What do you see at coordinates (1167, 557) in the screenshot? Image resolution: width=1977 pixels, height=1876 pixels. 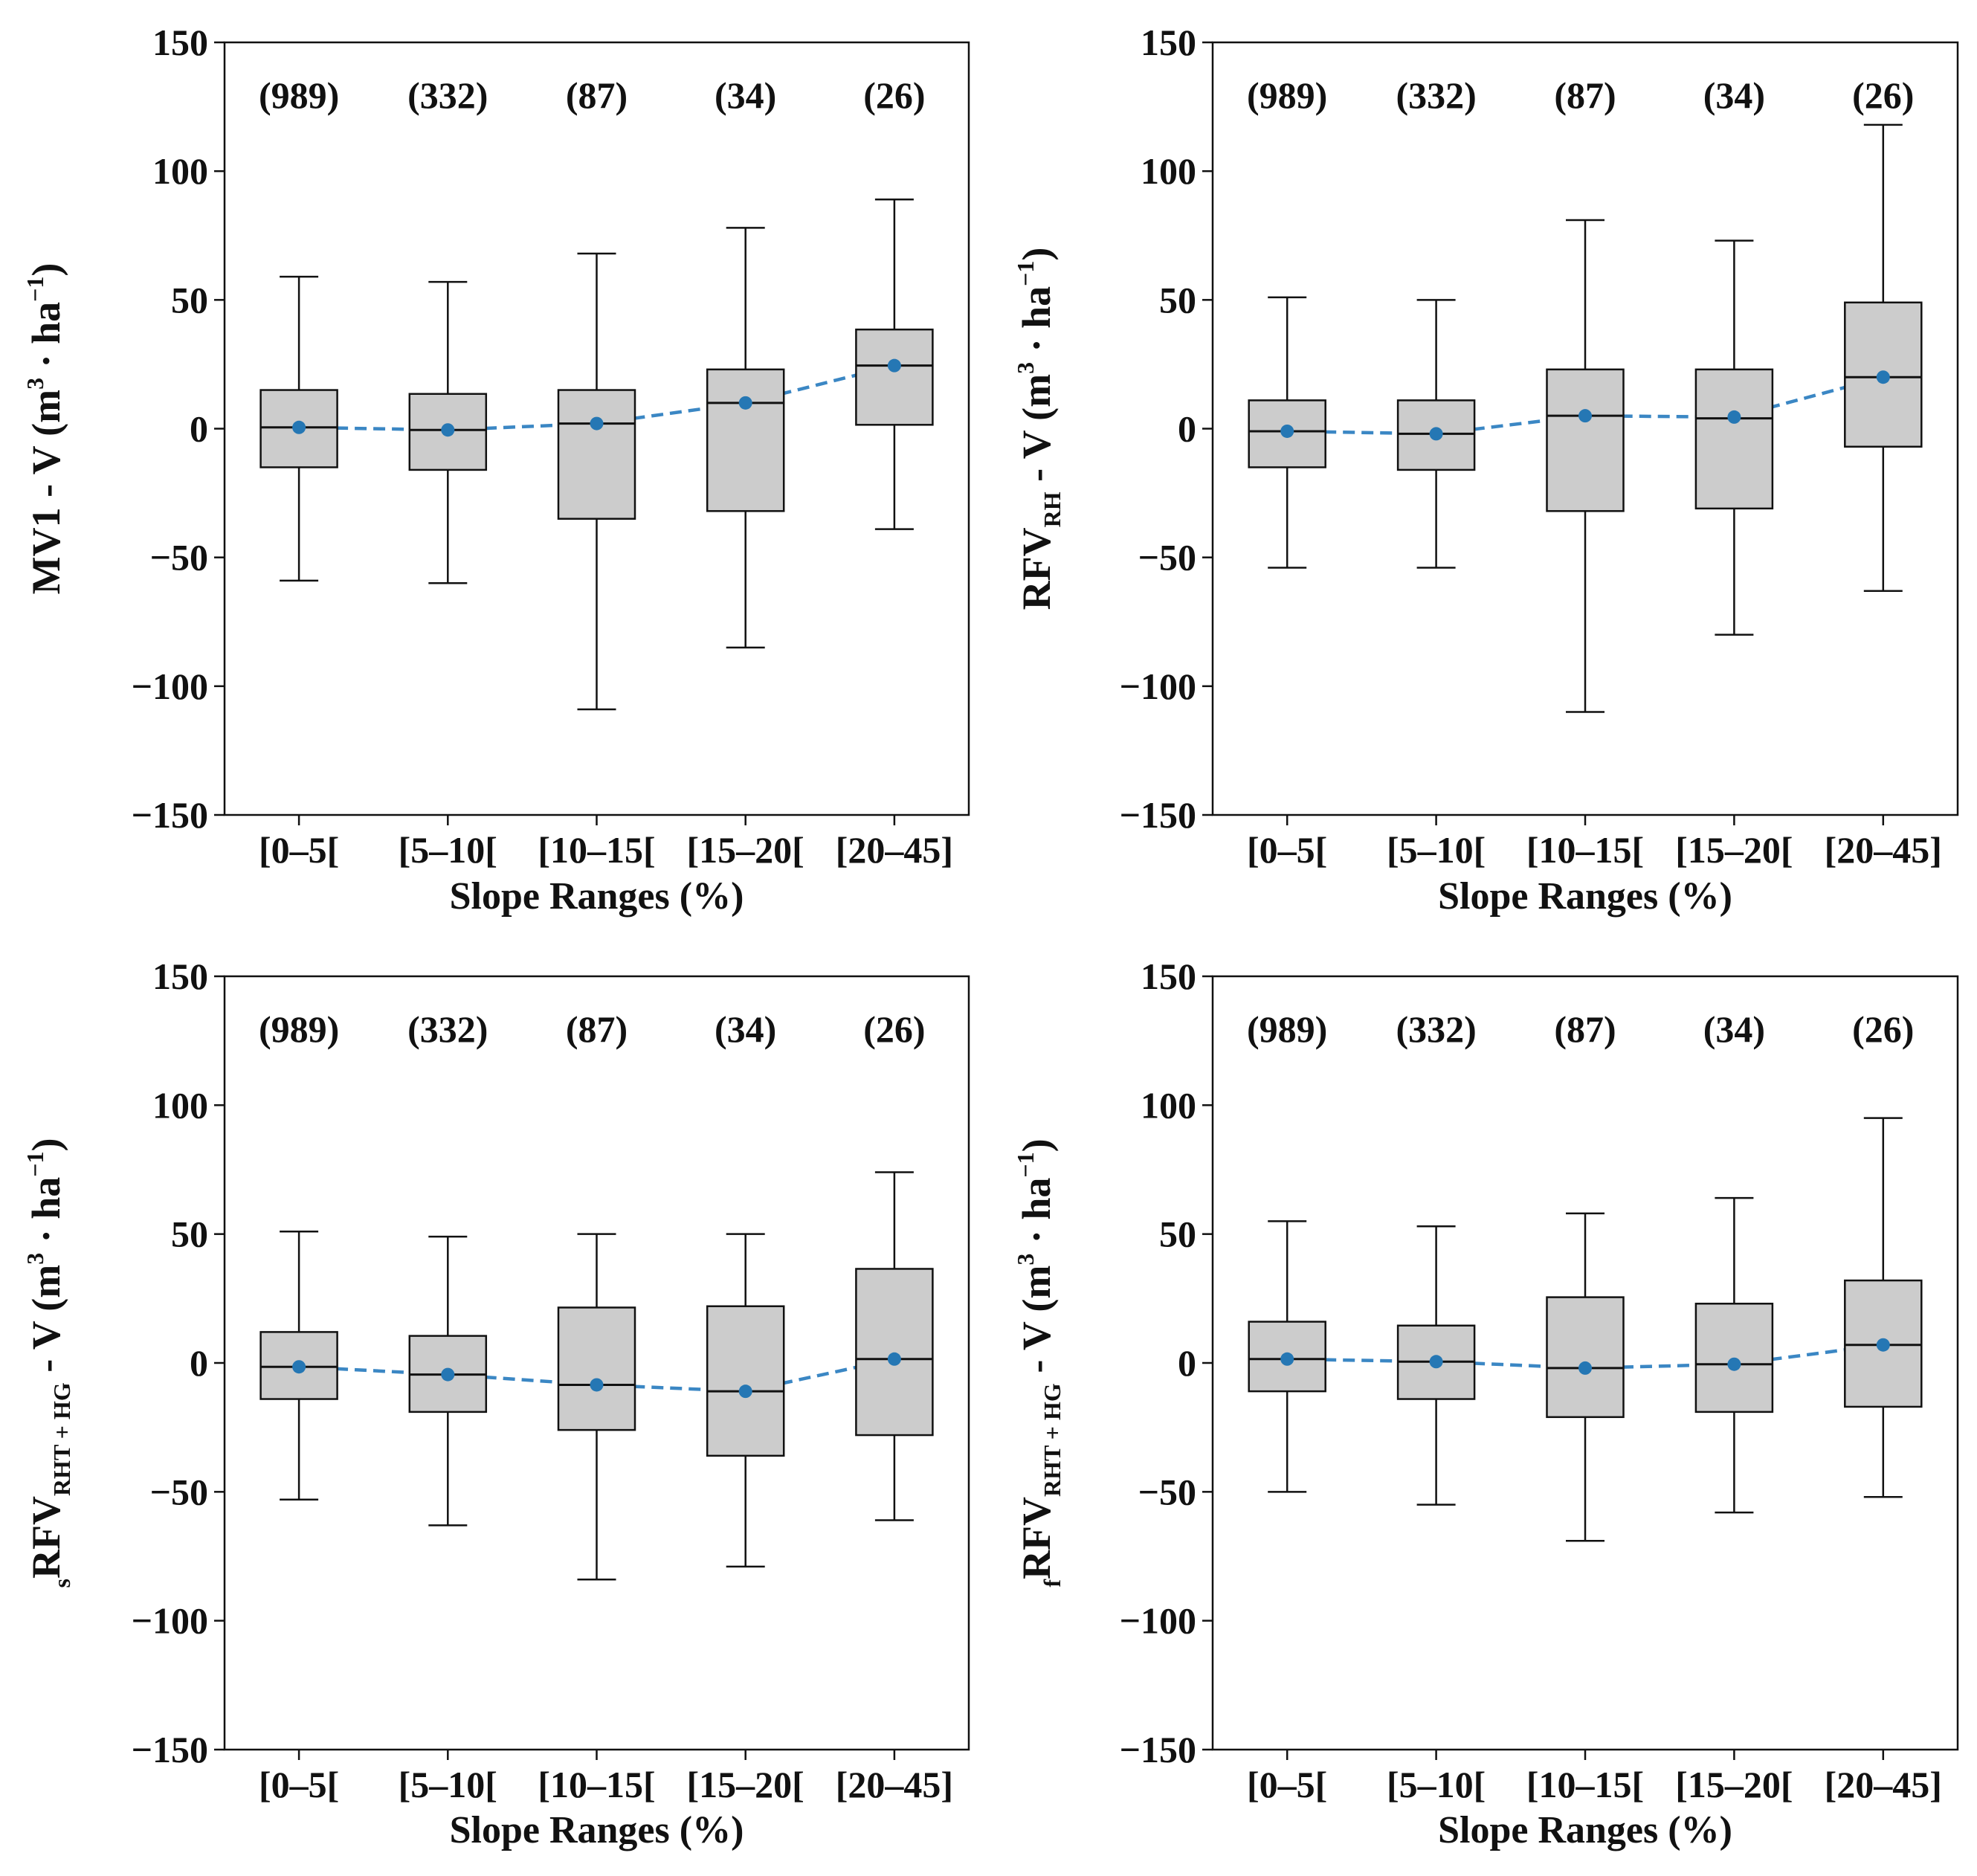 I see `y-tick-label: −50` at bounding box center [1167, 557].